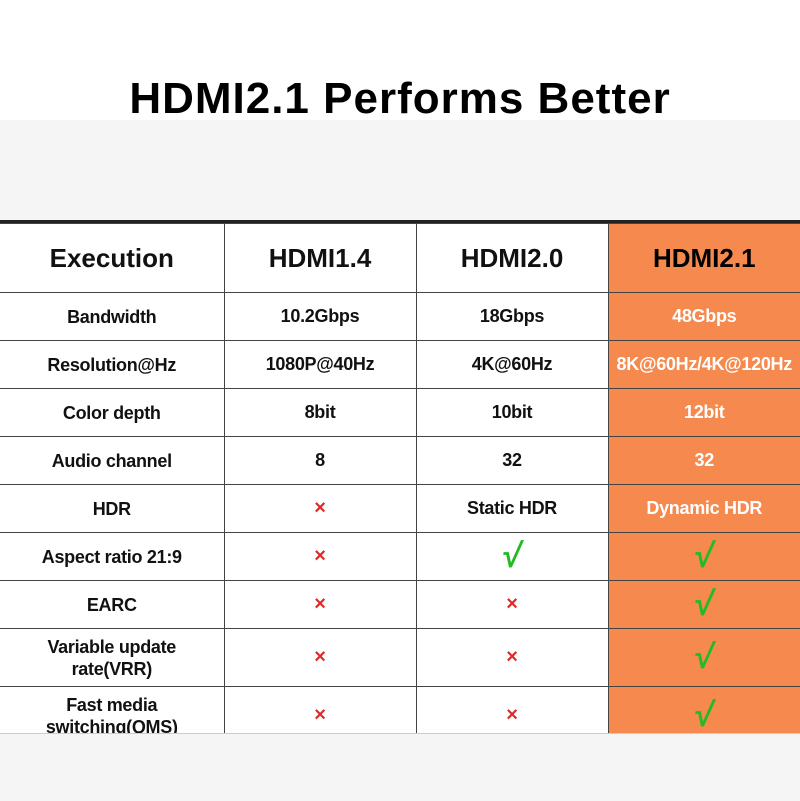 This screenshot has width=800, height=801. Describe the element at coordinates (400, 60) in the screenshot. I see `title-band` at that location.